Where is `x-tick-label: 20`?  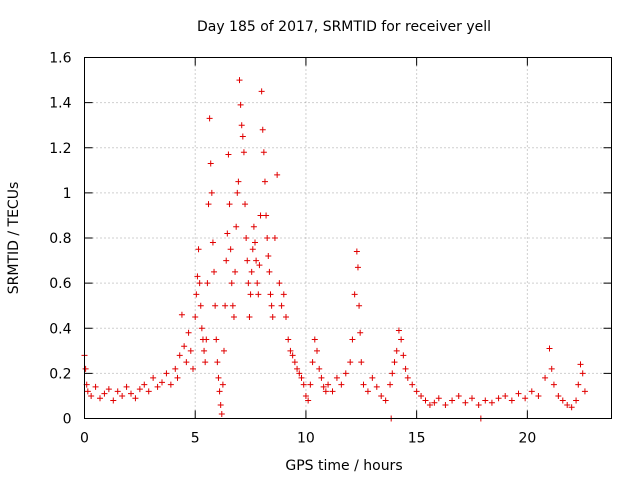 x-tick-label: 20 is located at coordinates (527, 439).